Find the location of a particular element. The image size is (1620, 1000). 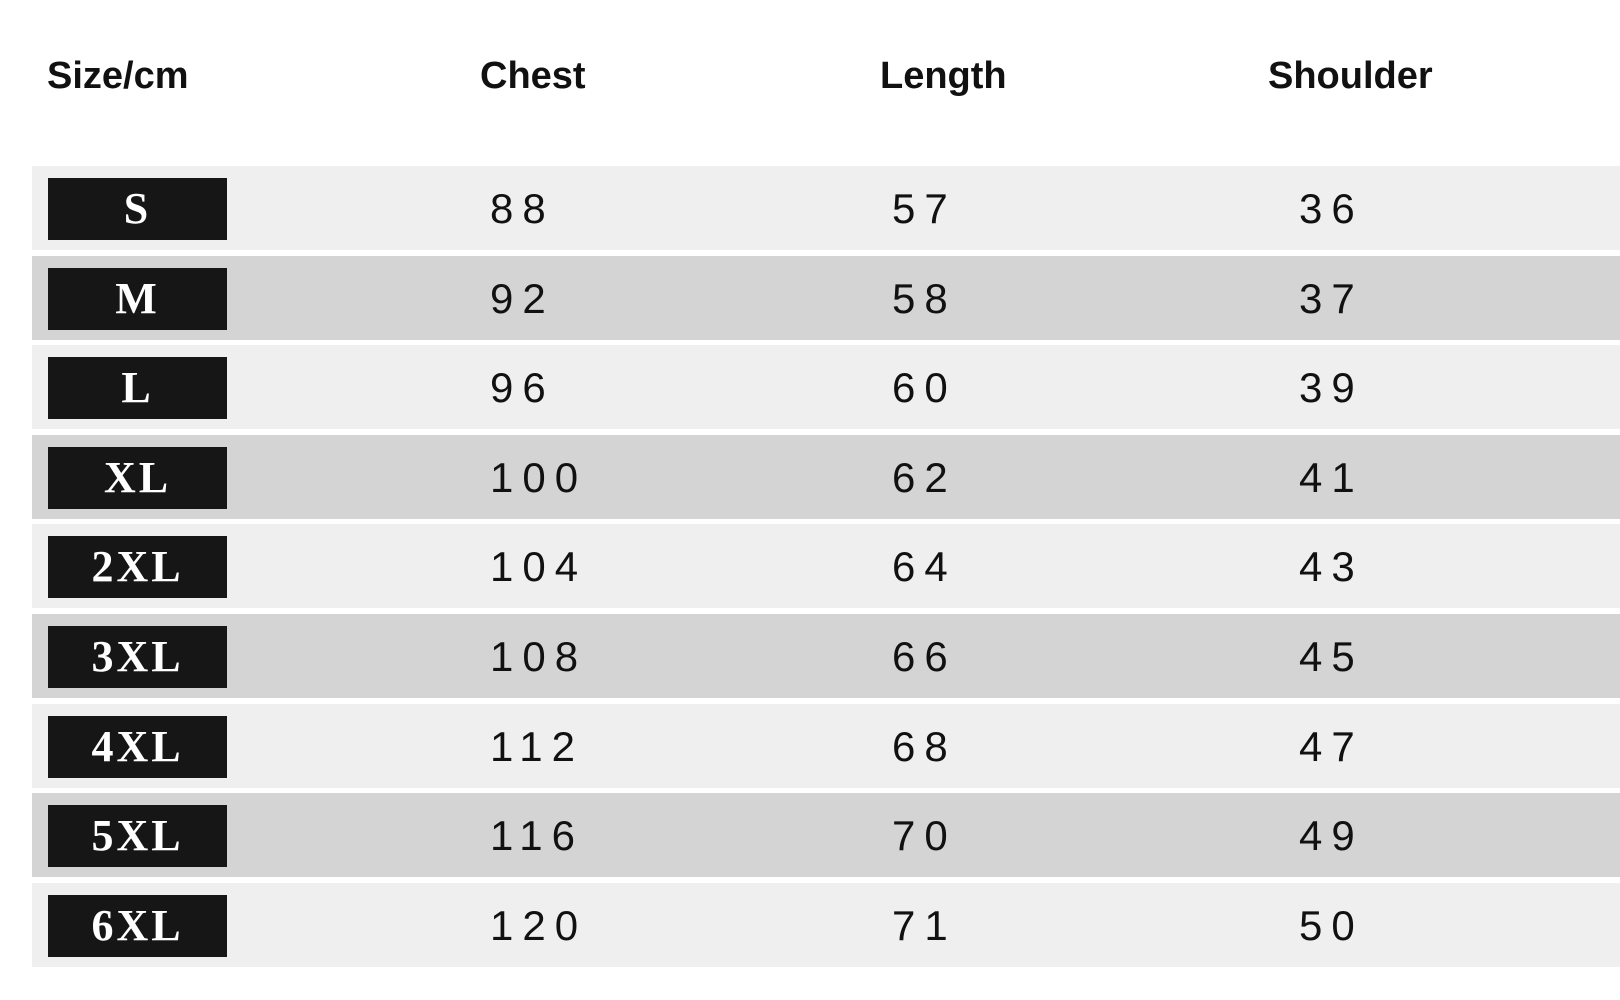

shoulder-value: 41 is located at coordinates (1331, 477).